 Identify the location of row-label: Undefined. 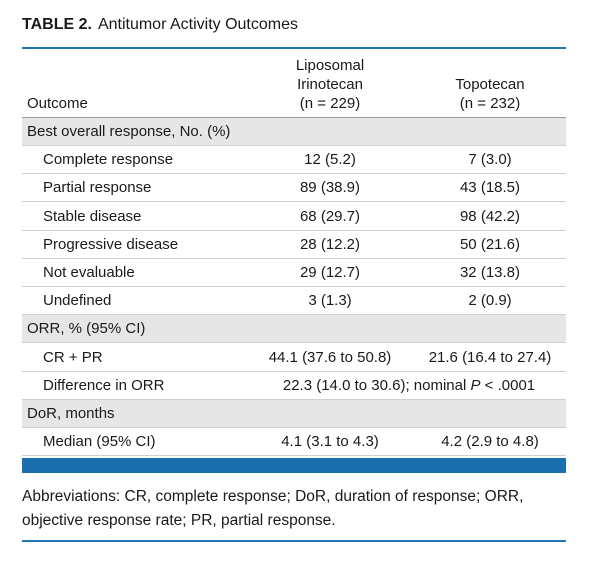
(77, 301).